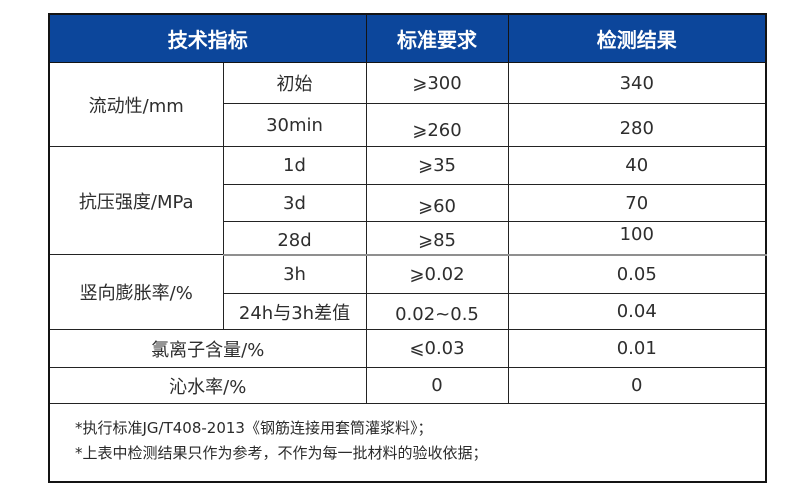 The width and height of the screenshot is (800, 500). What do you see at coordinates (637, 38) in the screenshot?
I see `header-cell-result: 检测结果` at bounding box center [637, 38].